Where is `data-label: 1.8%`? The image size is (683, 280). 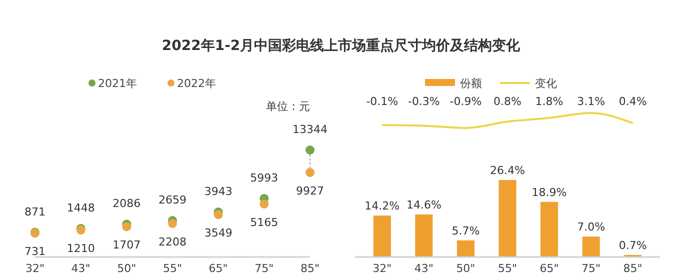
data-label: 1.8% is located at coordinates (549, 101).